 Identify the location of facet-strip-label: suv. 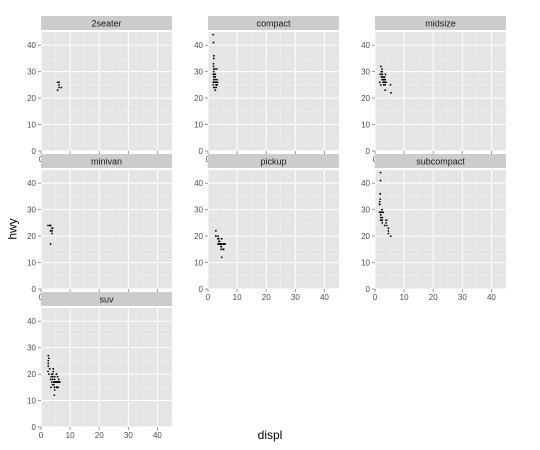
(106, 300).